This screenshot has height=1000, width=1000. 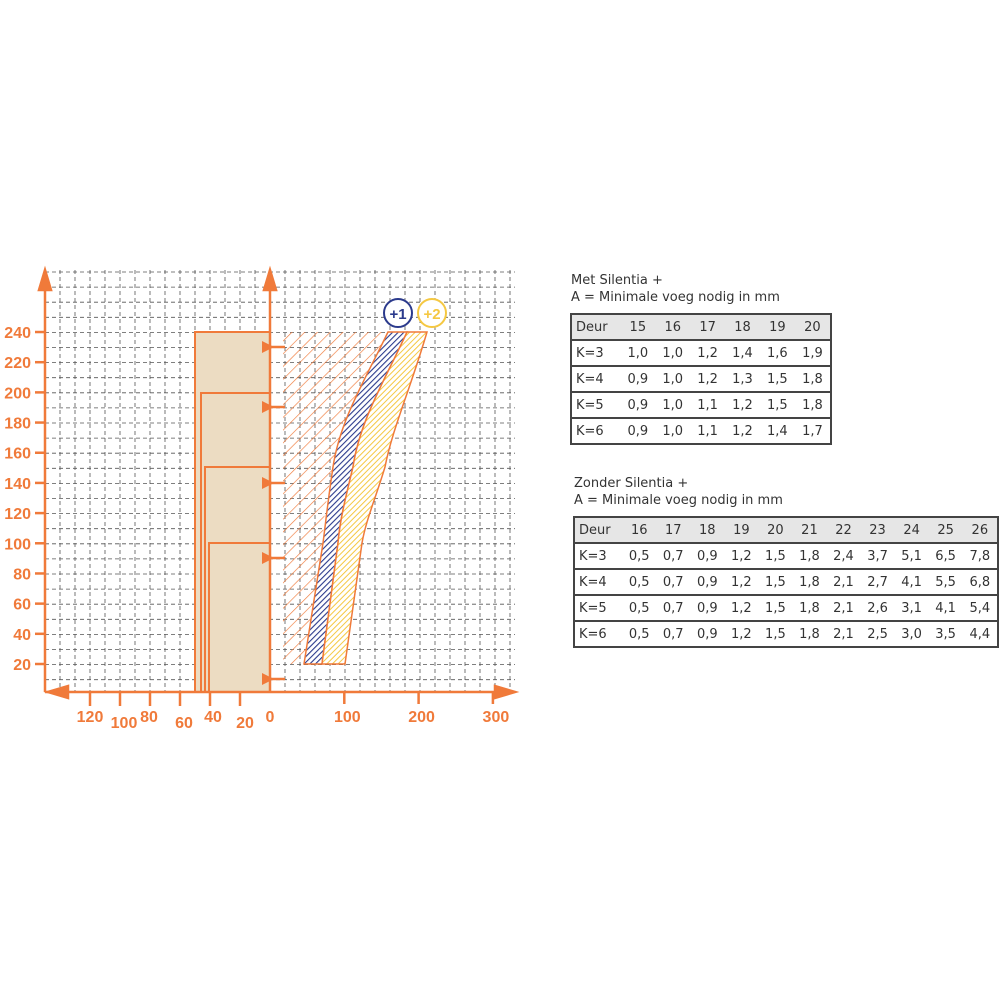 What do you see at coordinates (598, 634) in the screenshot?
I see `table-cell: K=6` at bounding box center [598, 634].